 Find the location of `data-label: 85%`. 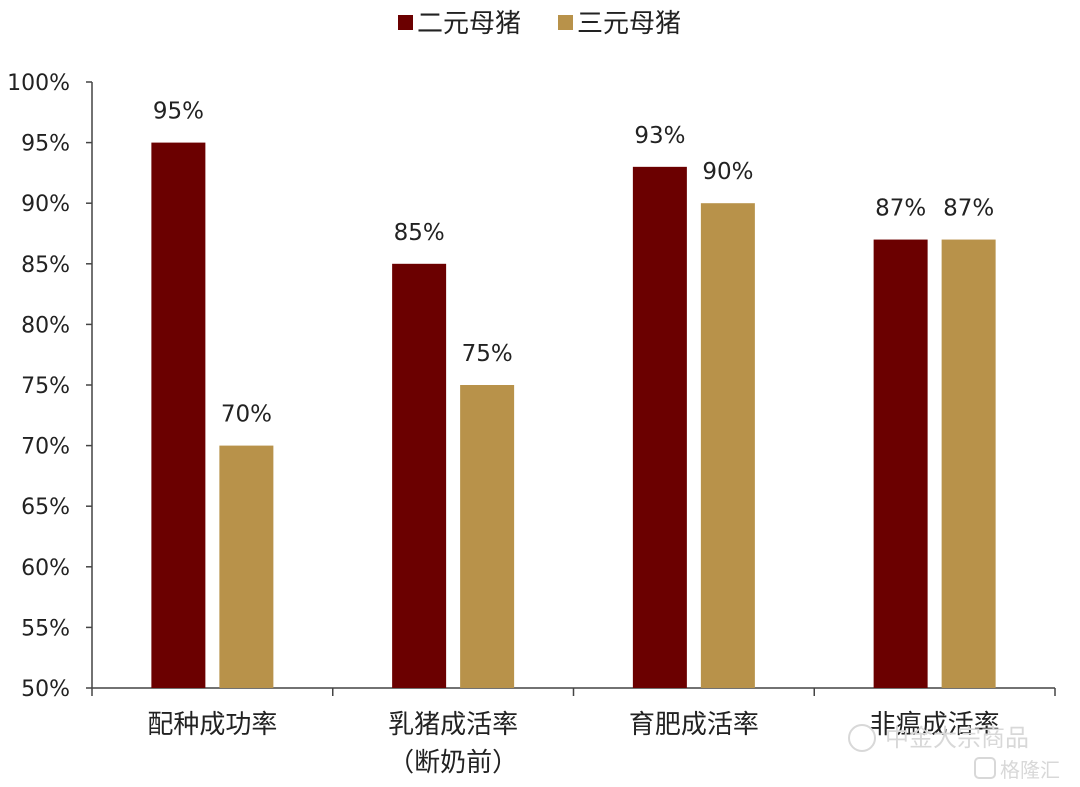

data-label: 85% is located at coordinates (419, 233).